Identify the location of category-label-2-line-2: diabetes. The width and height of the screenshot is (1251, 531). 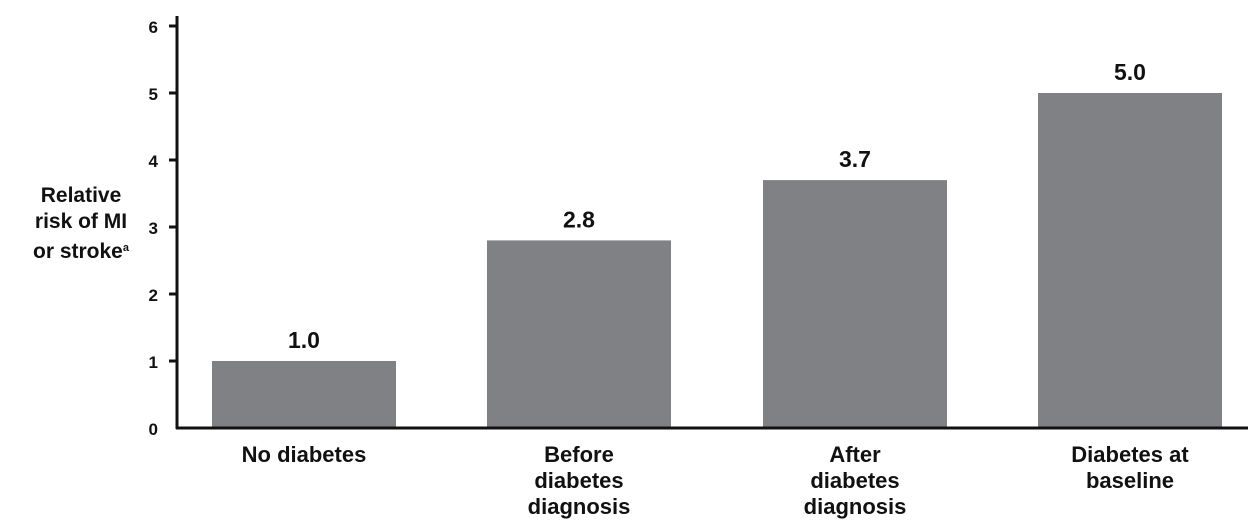
(578, 480).